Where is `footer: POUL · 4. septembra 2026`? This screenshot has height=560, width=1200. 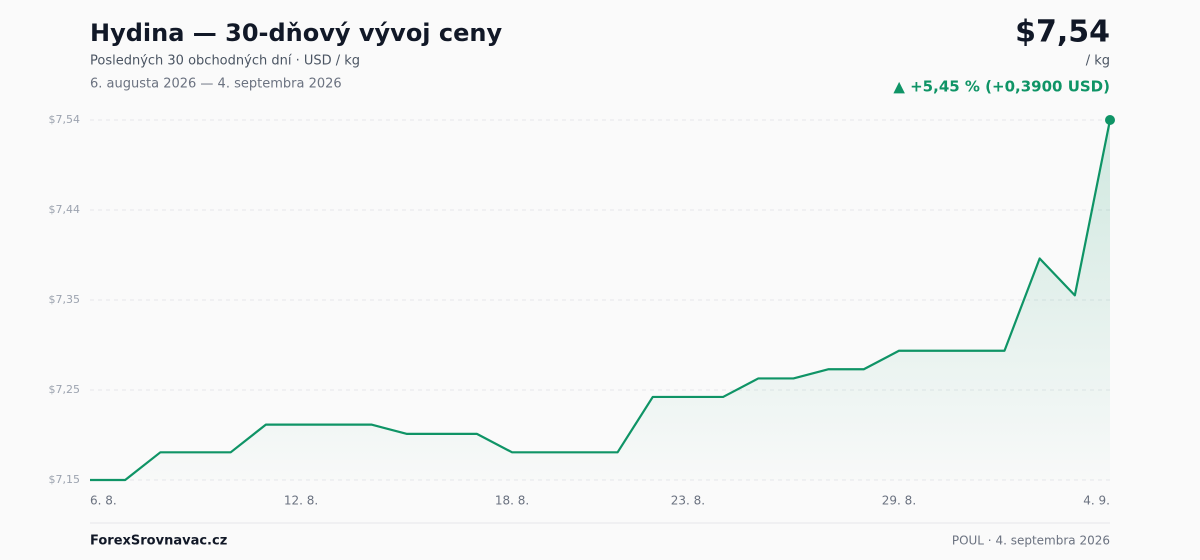 footer: POUL · 4. septembra 2026 is located at coordinates (1031, 541).